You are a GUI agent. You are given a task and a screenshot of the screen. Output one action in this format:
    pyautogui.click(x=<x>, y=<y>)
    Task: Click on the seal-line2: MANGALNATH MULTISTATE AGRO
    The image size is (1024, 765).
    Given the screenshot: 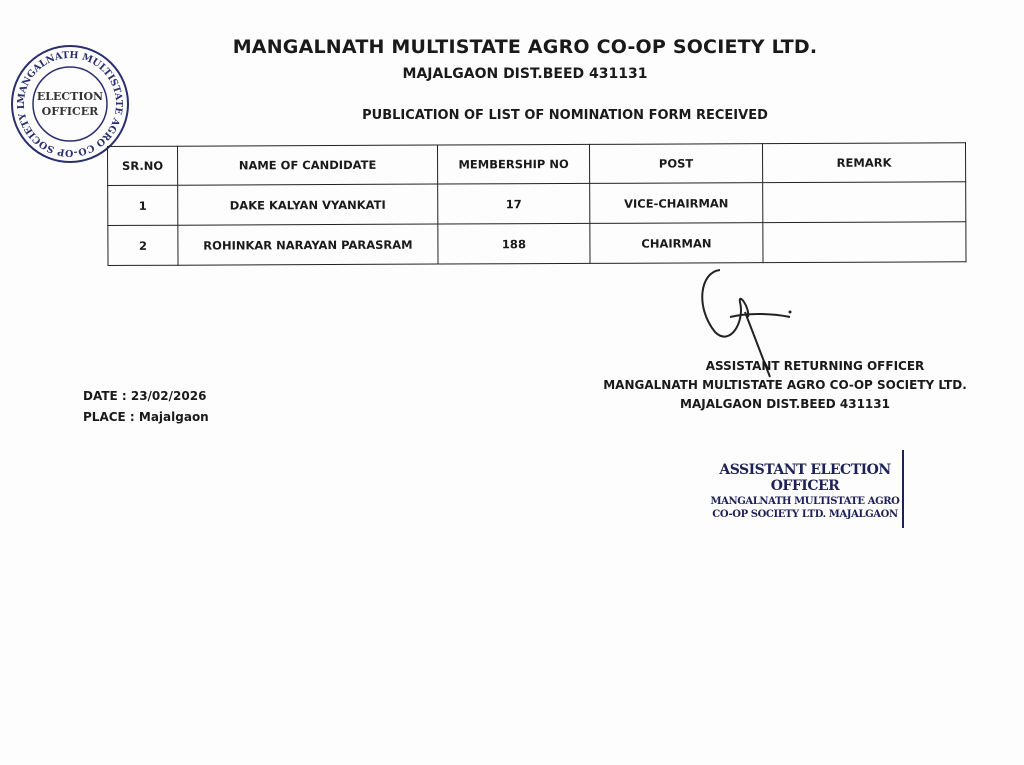 What is the action you would take?
    pyautogui.click(x=805, y=501)
    